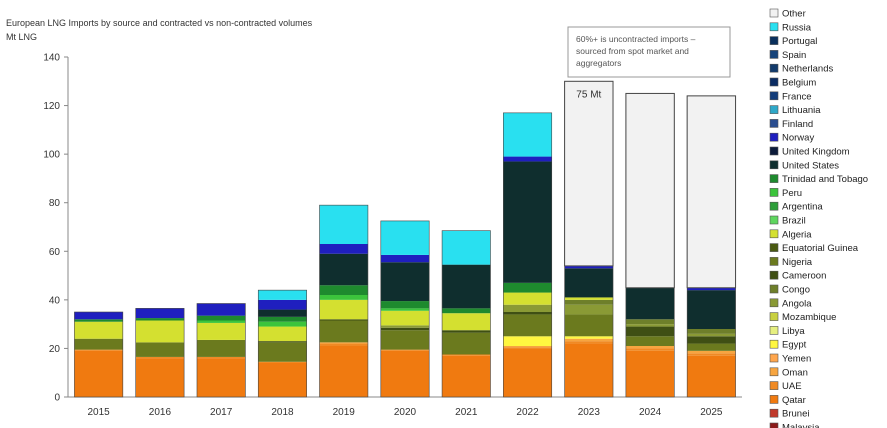  Describe the element at coordinates (794, 400) in the screenshot. I see `legend-label: Qatar` at that location.